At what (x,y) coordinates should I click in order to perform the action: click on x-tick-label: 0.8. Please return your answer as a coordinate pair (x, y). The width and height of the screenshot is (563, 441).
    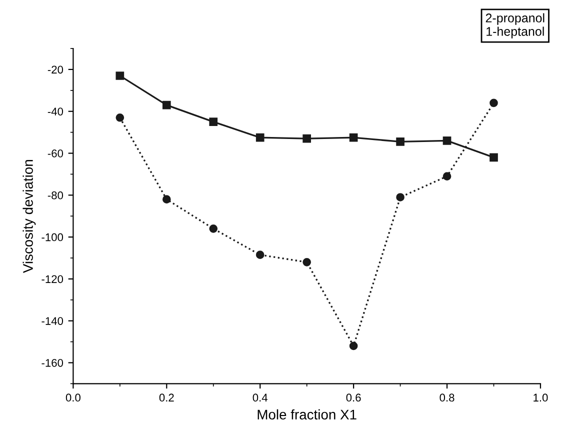
    Looking at the image, I should click on (447, 398).